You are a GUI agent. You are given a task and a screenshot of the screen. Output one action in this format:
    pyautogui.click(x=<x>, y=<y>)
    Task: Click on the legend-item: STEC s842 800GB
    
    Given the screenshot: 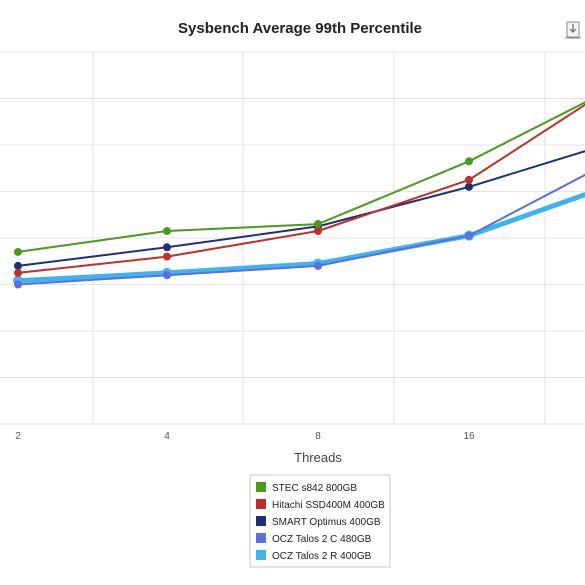 What is the action you would take?
    pyautogui.click(x=306, y=488)
    